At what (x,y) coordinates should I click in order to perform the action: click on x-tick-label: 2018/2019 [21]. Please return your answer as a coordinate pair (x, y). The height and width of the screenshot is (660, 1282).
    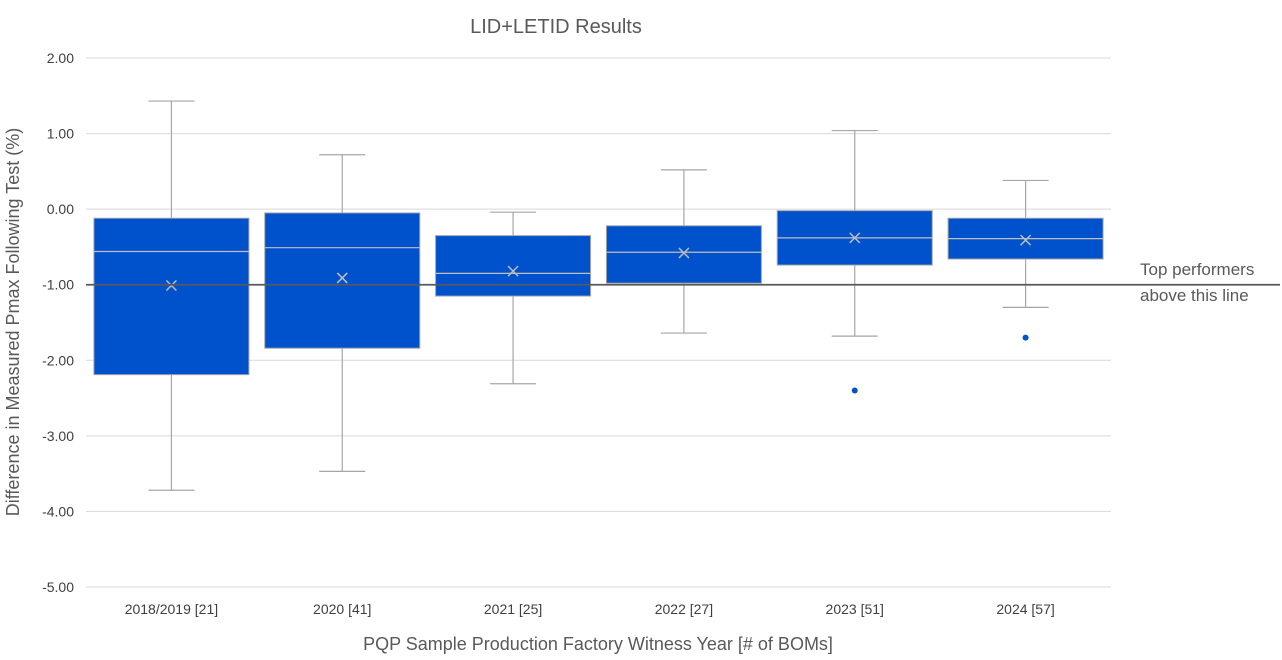
    Looking at the image, I should click on (171, 609).